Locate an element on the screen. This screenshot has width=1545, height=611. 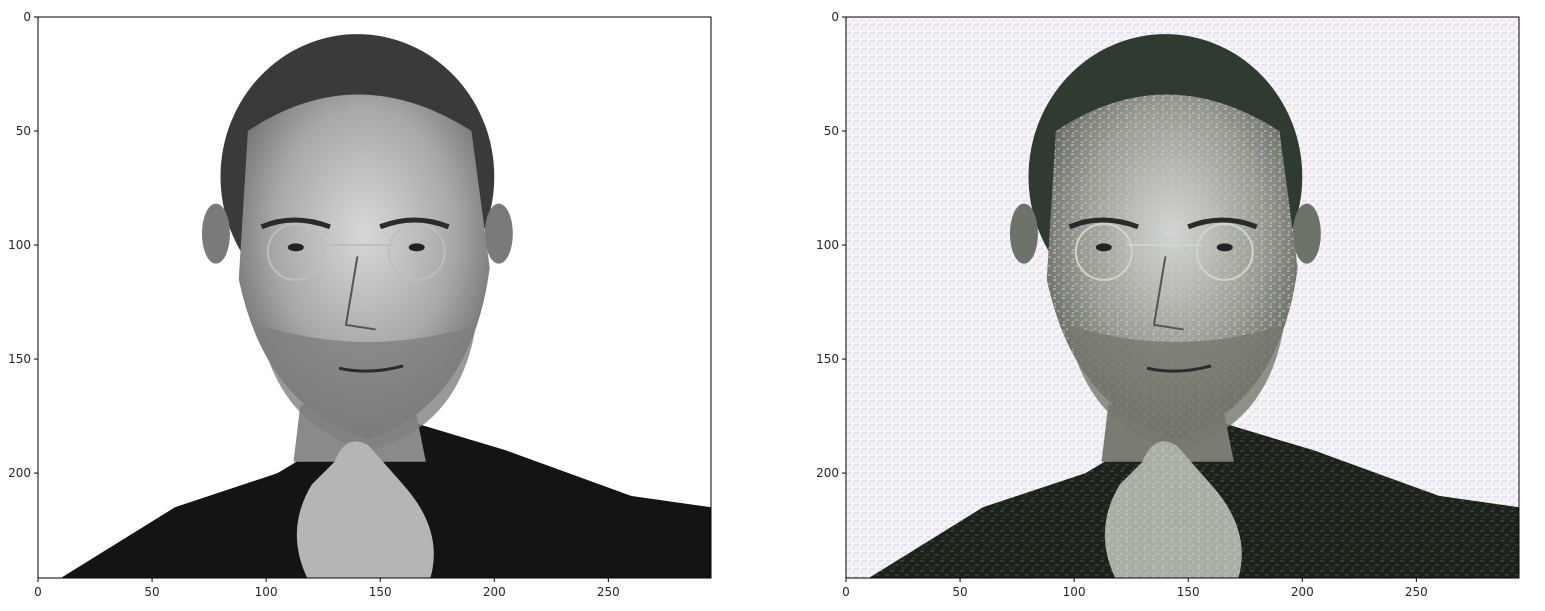
hand-texture is located at coordinates (1173, 509).